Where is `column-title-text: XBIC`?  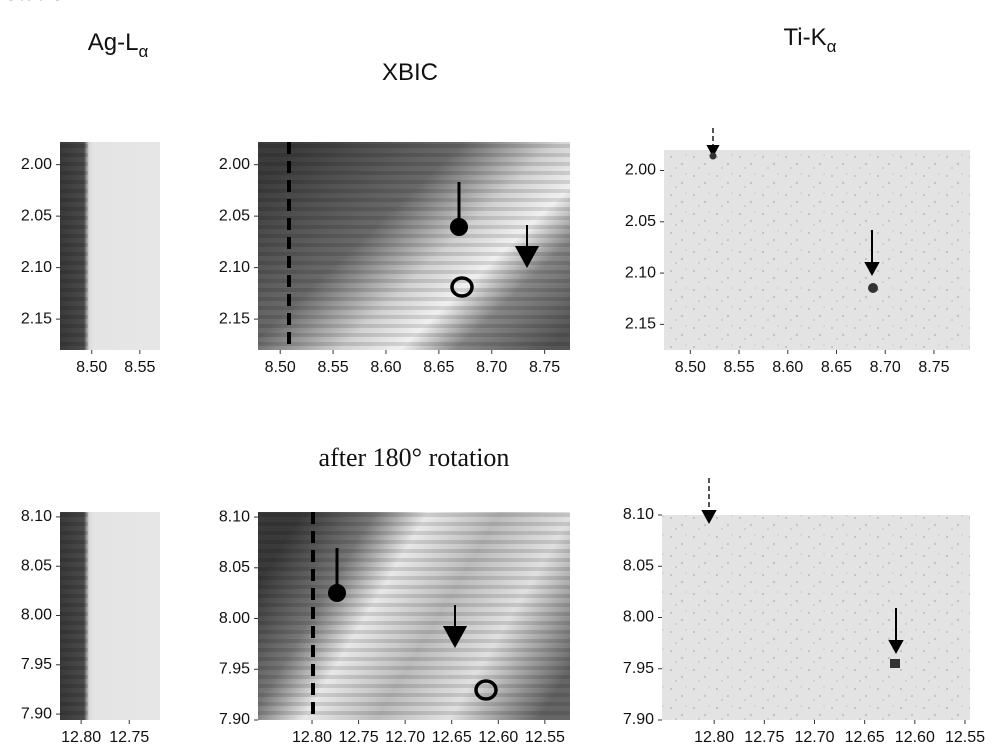 column-title-text: XBIC is located at coordinates (410, 72).